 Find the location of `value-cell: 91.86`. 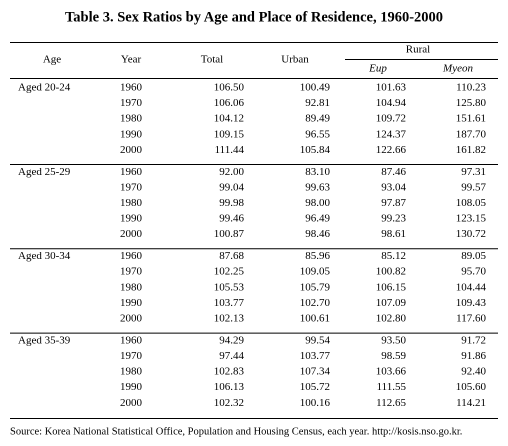

value-cell: 91.86 is located at coordinates (473, 356).